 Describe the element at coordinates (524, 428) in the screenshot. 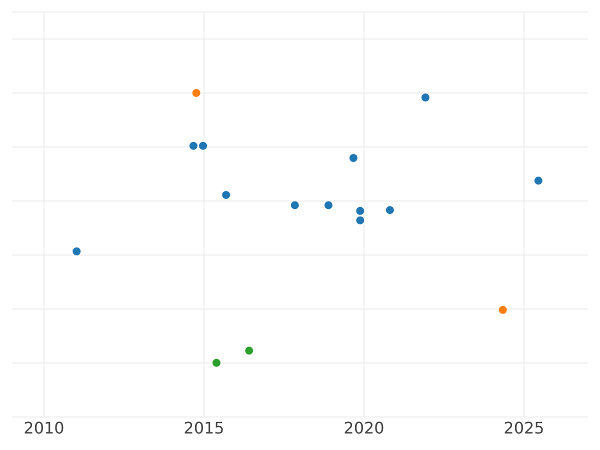

I see `x-tick-label: 2025` at that location.